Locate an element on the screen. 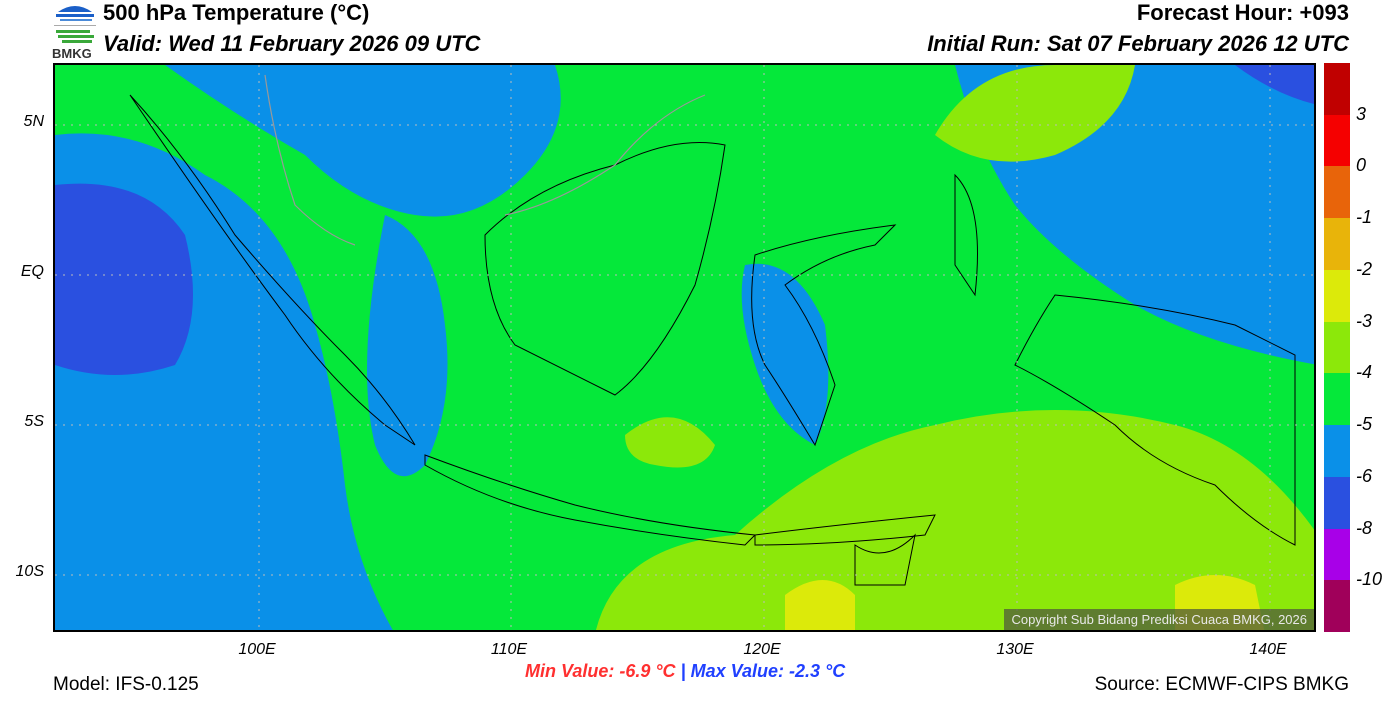  colorbar is located at coordinates (1337, 348).